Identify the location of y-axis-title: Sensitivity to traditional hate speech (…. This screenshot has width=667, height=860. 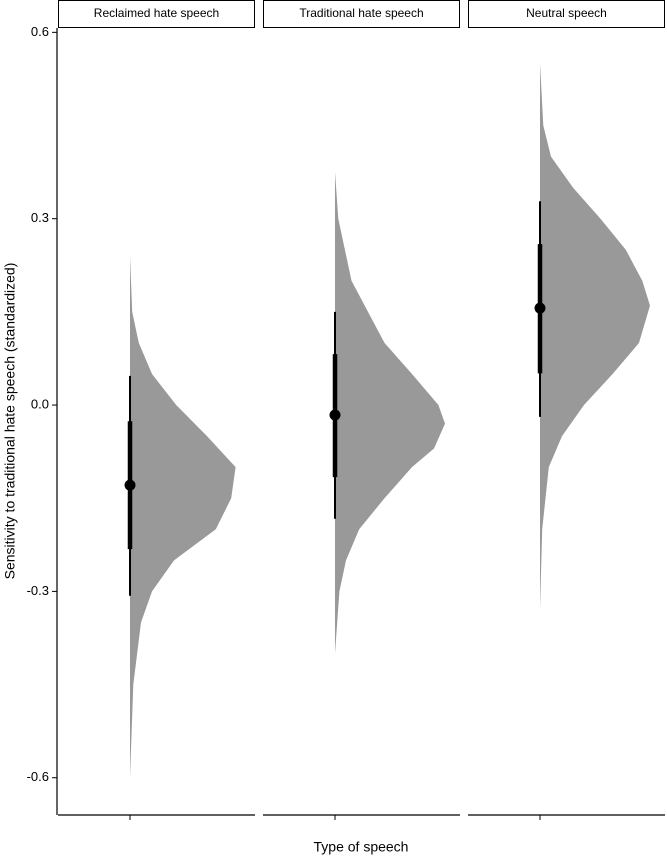
(10, 421).